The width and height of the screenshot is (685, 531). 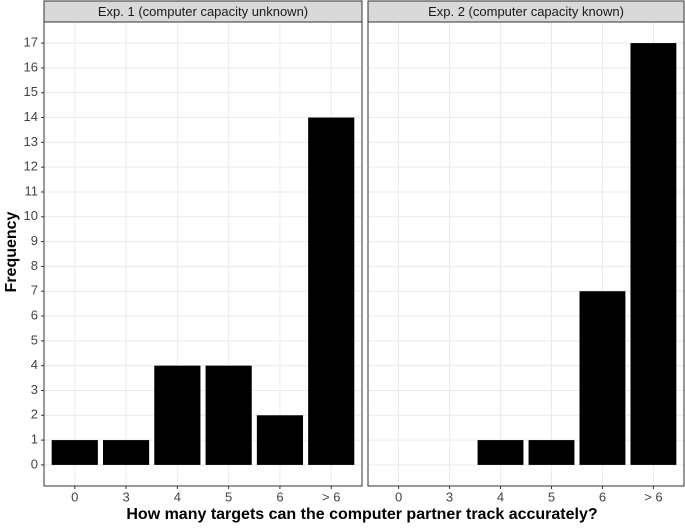 I want to click on y-tick-label: 8, so click(x=34, y=265).